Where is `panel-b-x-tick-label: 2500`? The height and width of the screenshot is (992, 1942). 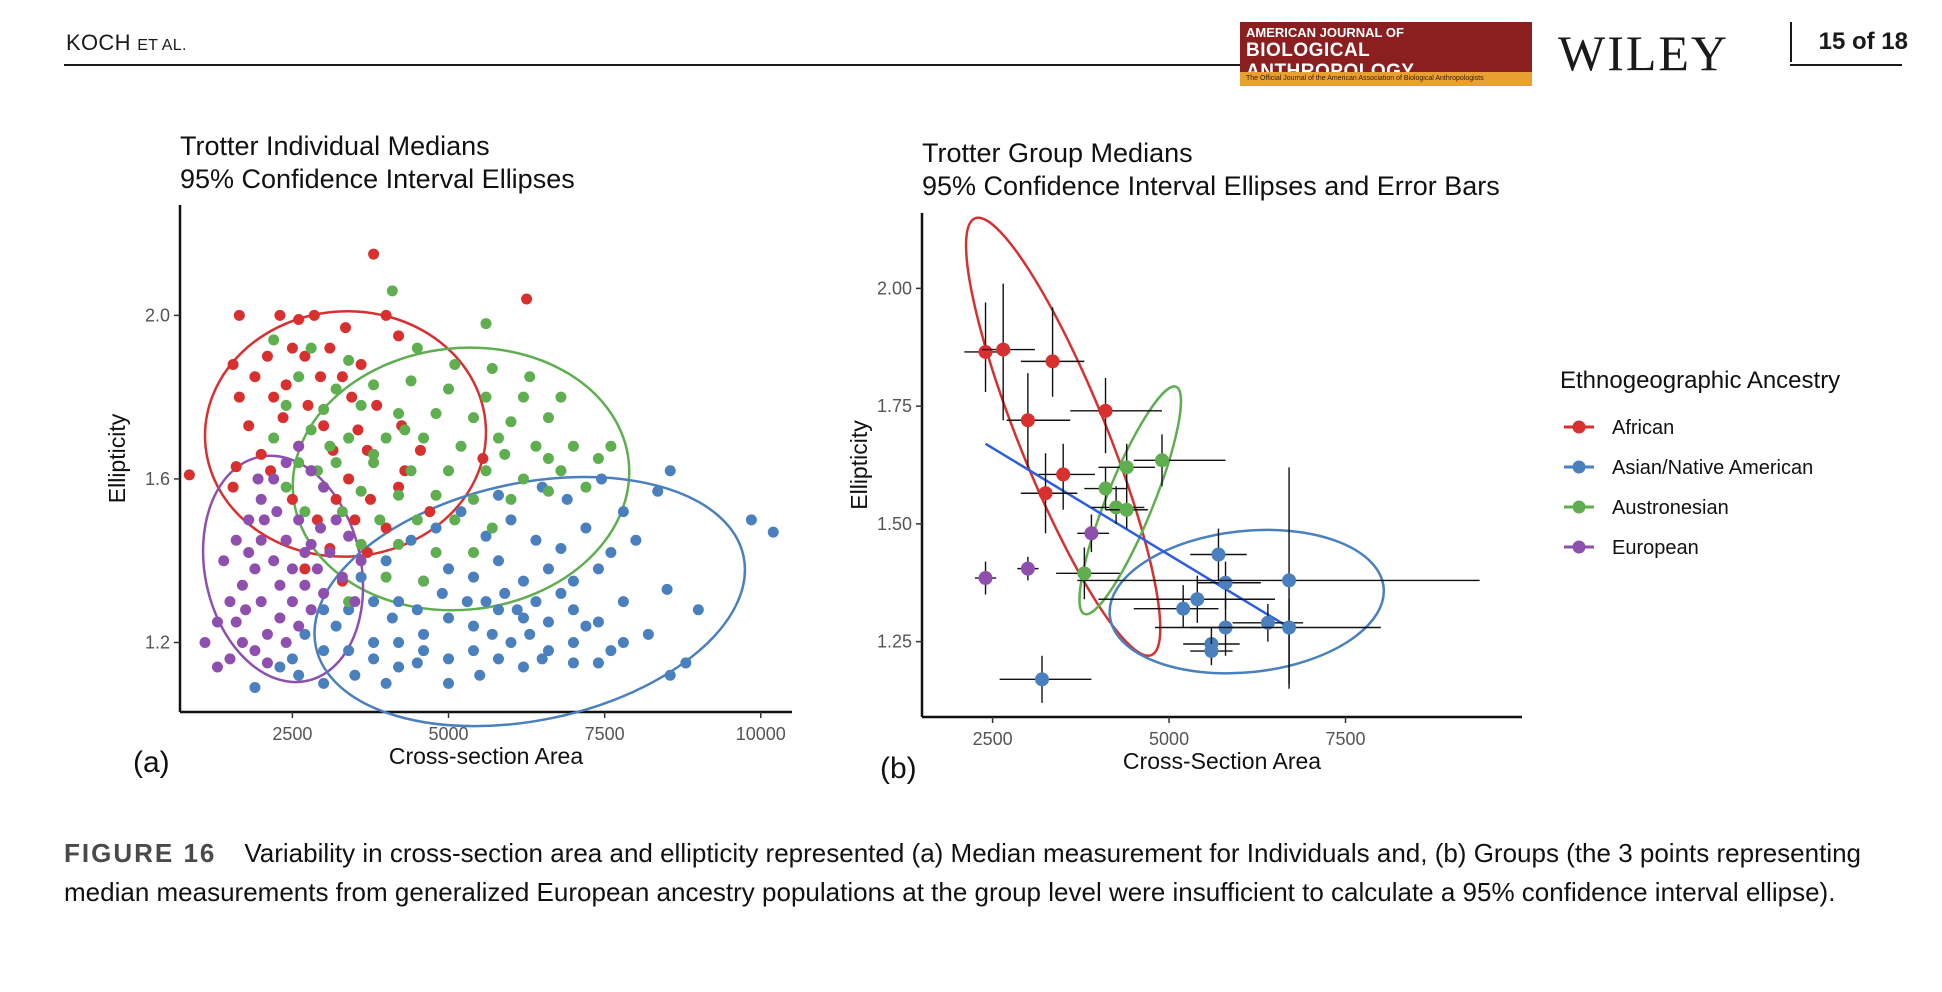 panel-b-x-tick-label: 2500 is located at coordinates (993, 739).